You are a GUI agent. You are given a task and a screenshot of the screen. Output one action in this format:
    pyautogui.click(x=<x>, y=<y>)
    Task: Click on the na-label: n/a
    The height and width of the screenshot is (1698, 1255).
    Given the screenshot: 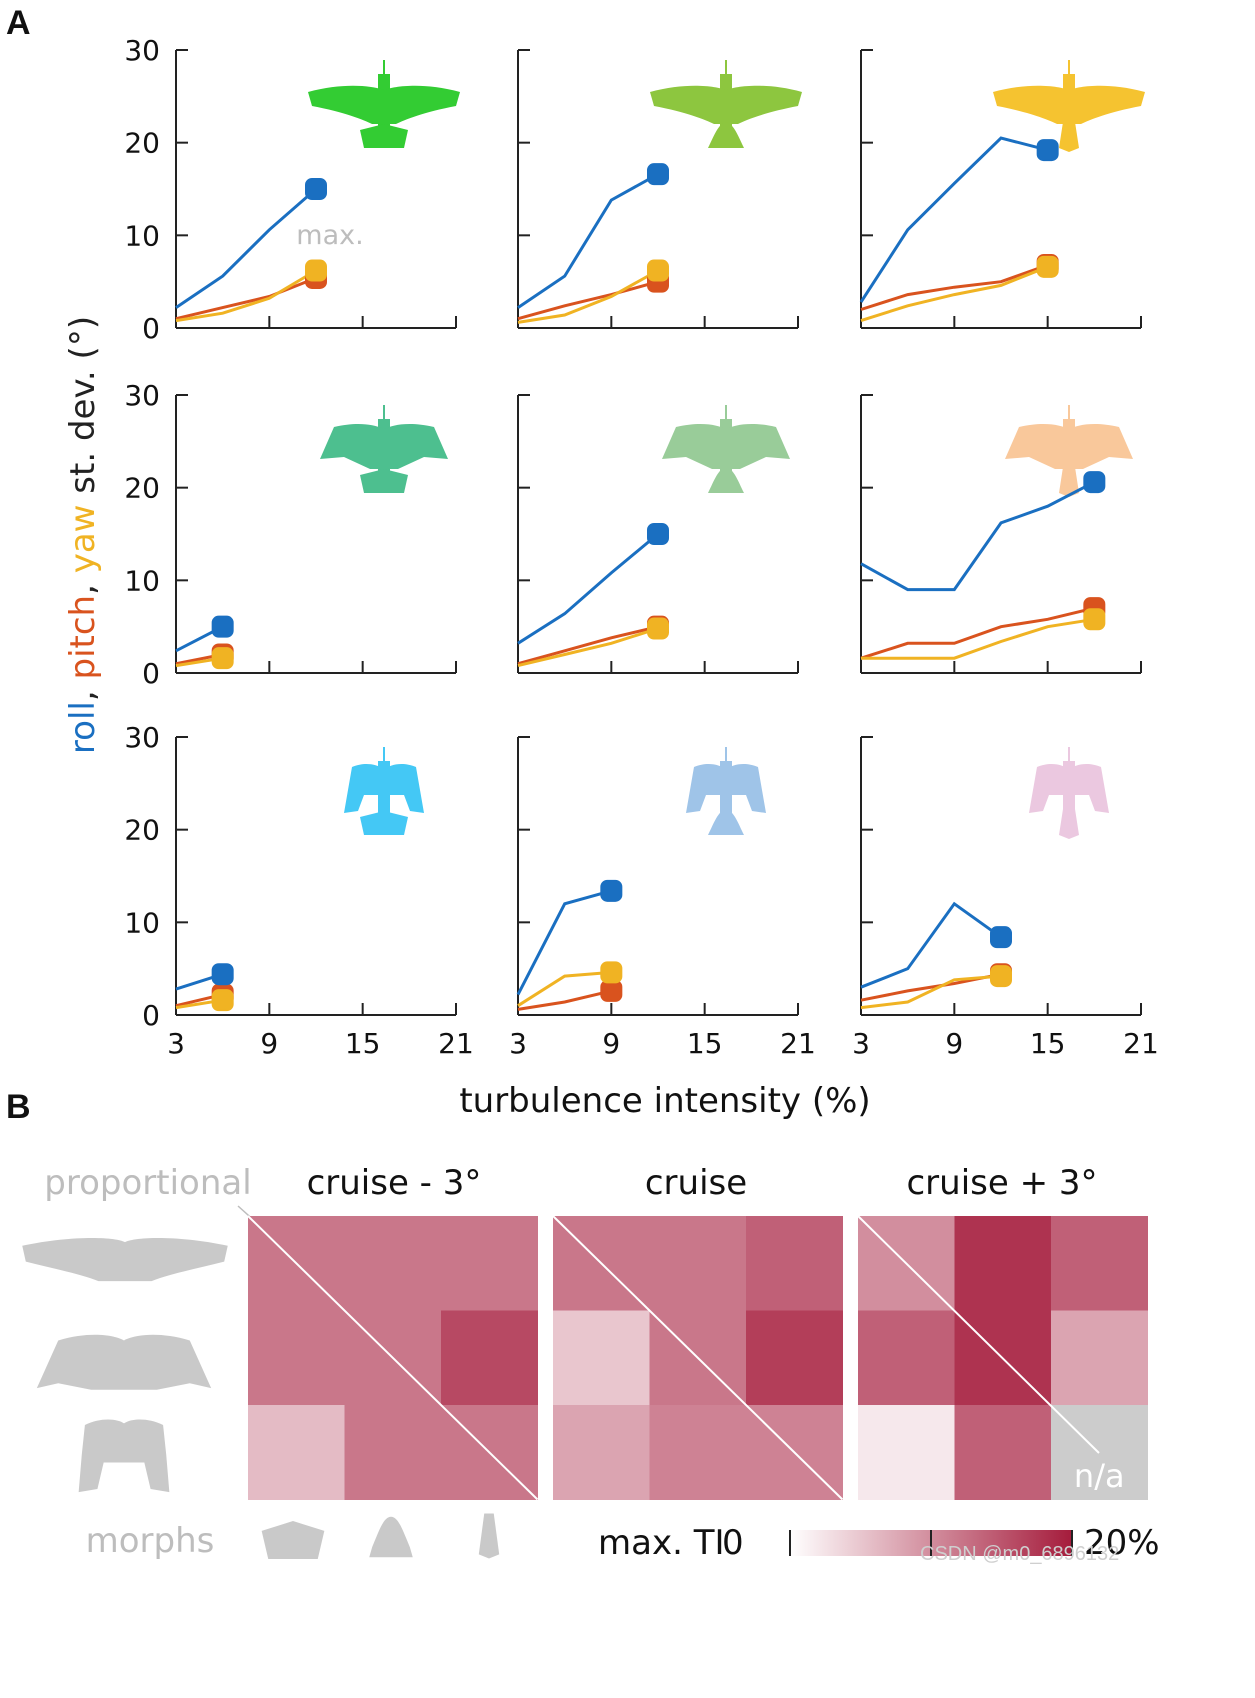 What is the action you would take?
    pyautogui.click(x=1099, y=1476)
    